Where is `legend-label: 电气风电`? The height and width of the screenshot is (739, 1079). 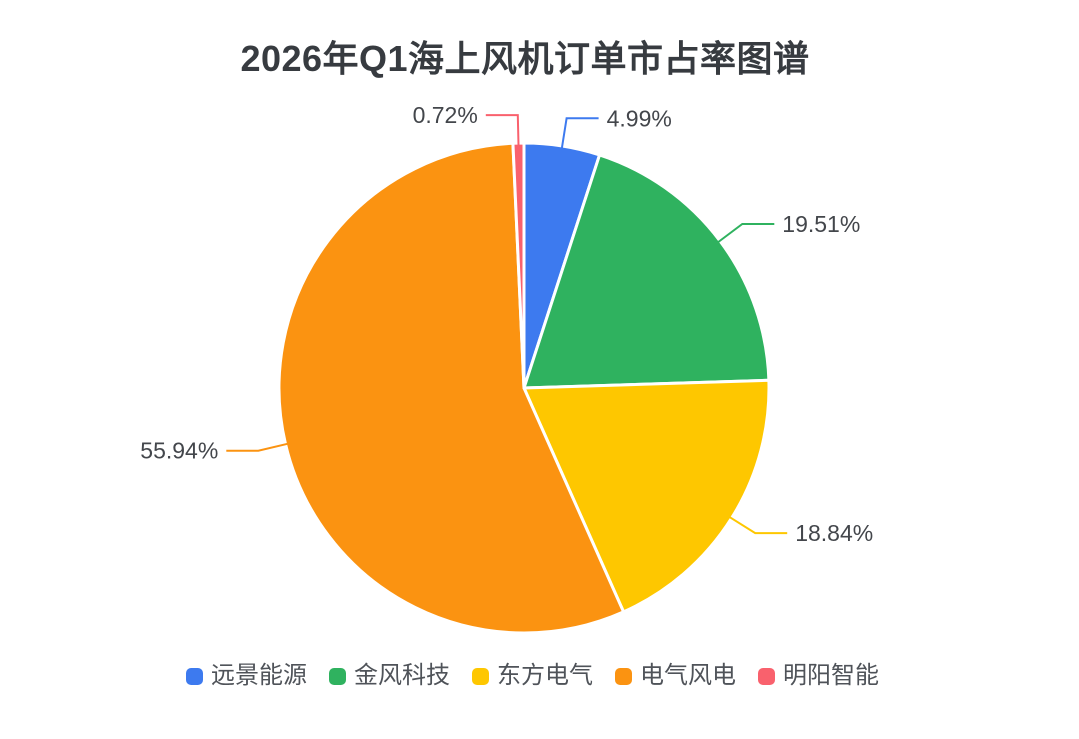
legend-label: 电气风电 is located at coordinates (688, 675).